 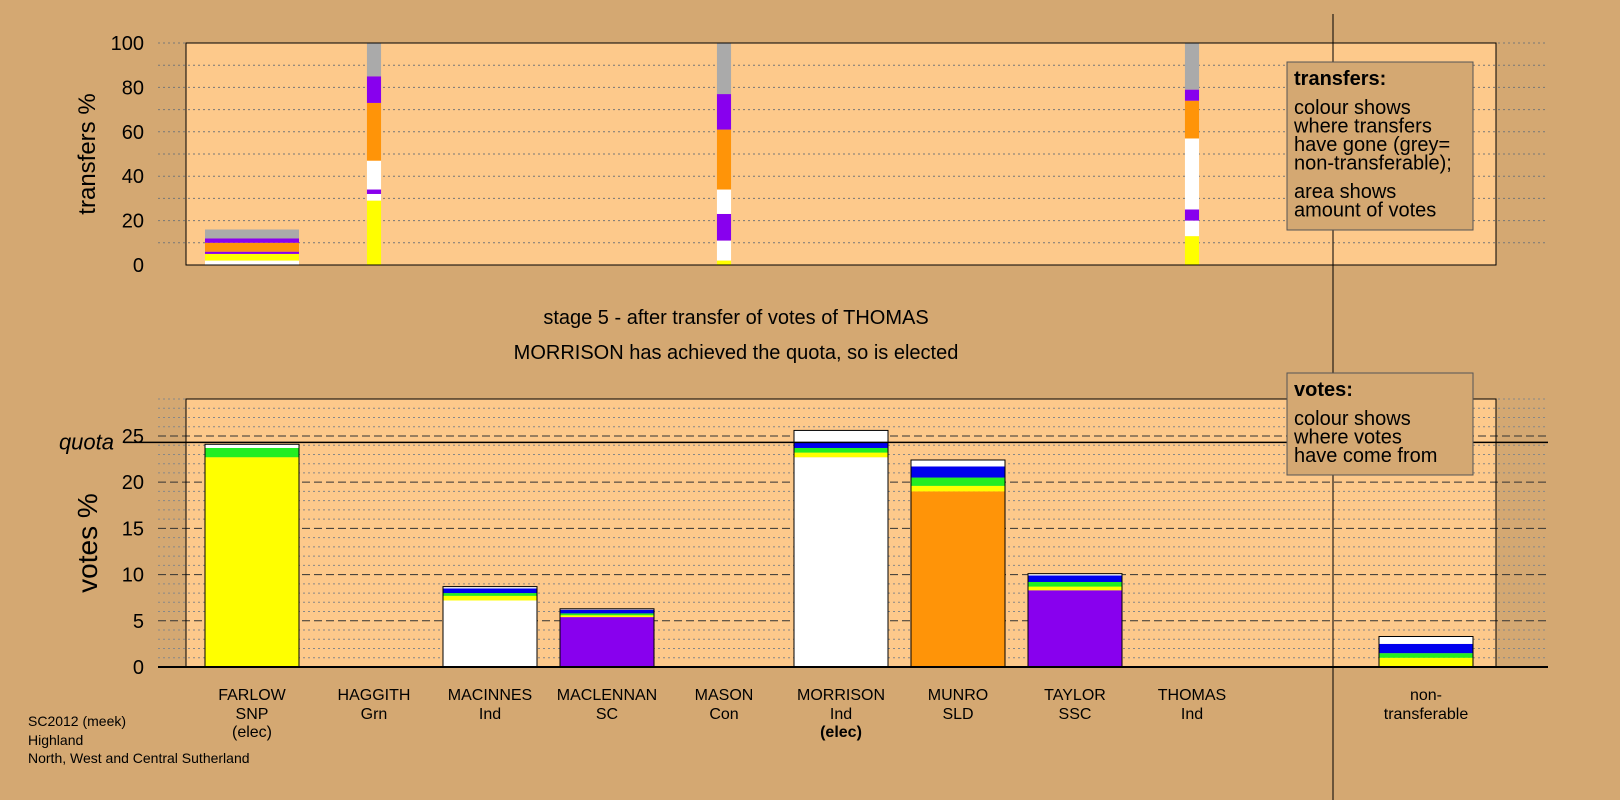 What do you see at coordinates (252, 714) in the screenshot?
I see `candidate-party-label: SNP` at bounding box center [252, 714].